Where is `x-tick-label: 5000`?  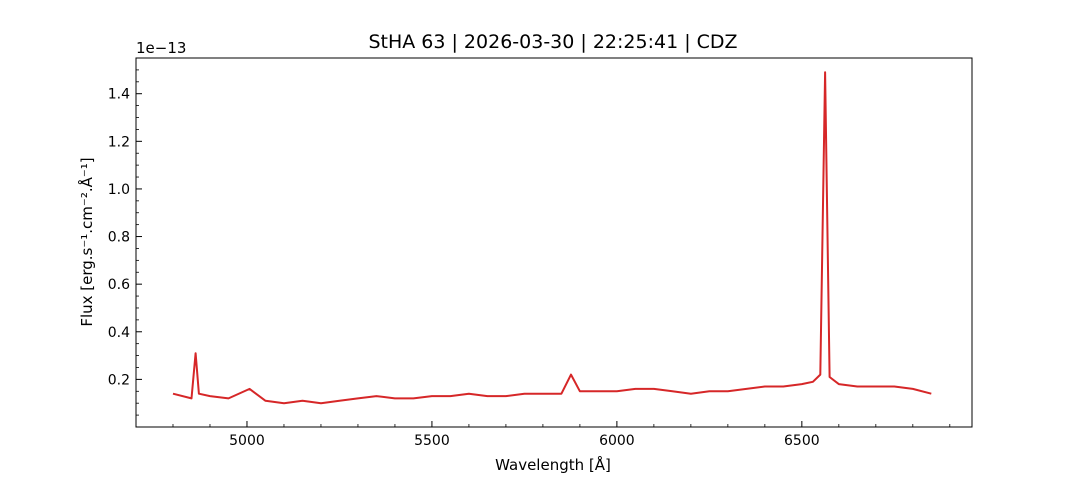 x-tick-label: 5000 is located at coordinates (247, 441).